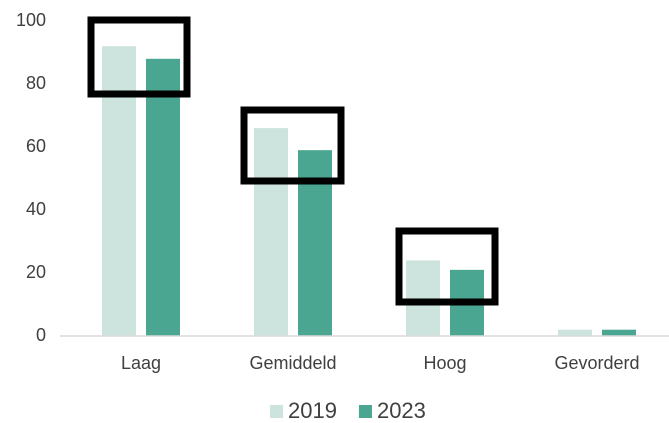 Image resolution: width=669 pixels, height=423 pixels. Describe the element at coordinates (401, 410) in the screenshot. I see `legend-label: 2023` at that location.